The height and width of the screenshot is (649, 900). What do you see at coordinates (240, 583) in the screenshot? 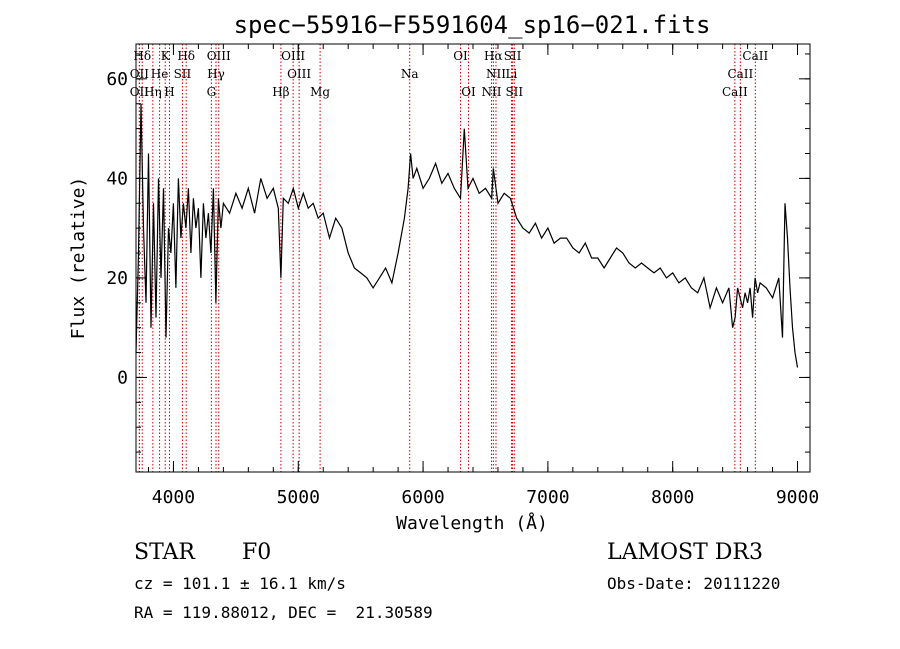
I see `redshift-readout: cz = 101.1 ± 16.1 km/s` at bounding box center [240, 583].